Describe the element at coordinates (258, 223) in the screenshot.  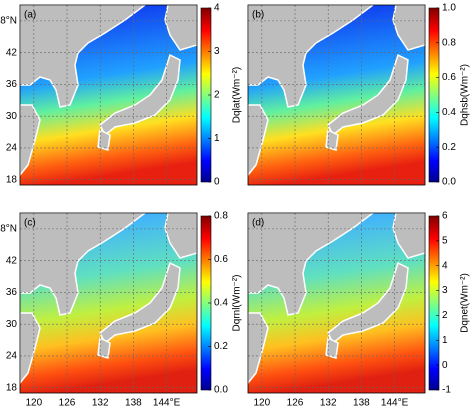
I see `panel-label: (d)` at that location.